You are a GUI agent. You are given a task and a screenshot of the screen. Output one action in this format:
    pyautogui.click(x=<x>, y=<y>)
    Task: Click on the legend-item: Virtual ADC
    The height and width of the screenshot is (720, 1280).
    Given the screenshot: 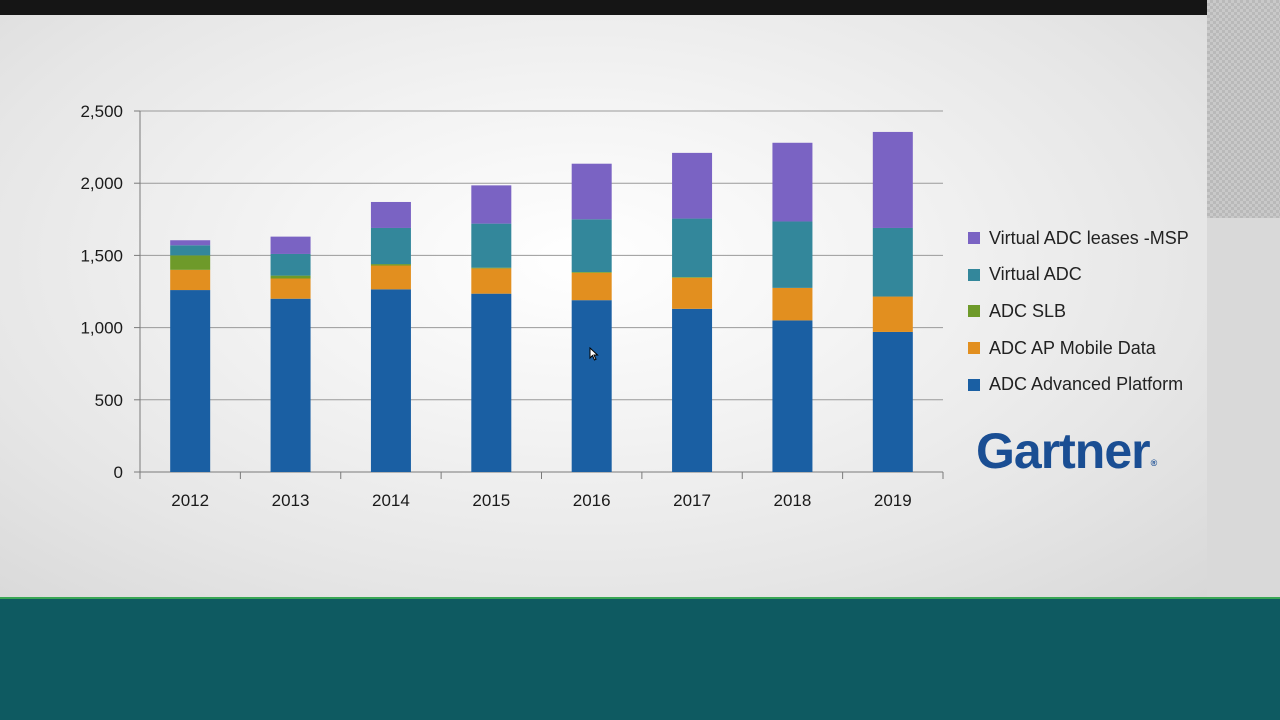 What is the action you would take?
    pyautogui.click(x=1078, y=275)
    